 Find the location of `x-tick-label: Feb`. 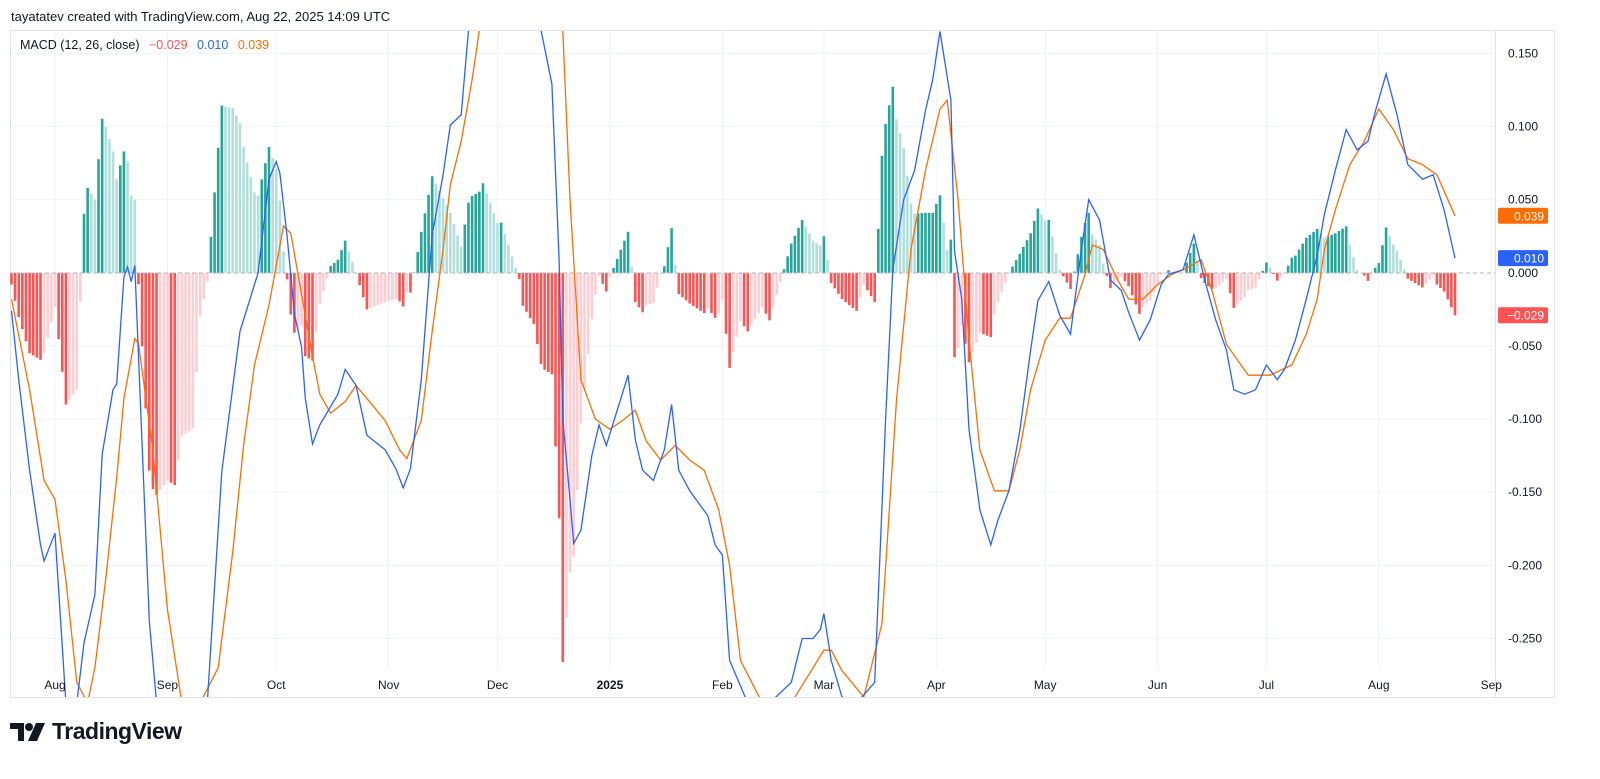

x-tick-label: Feb is located at coordinates (722, 685).